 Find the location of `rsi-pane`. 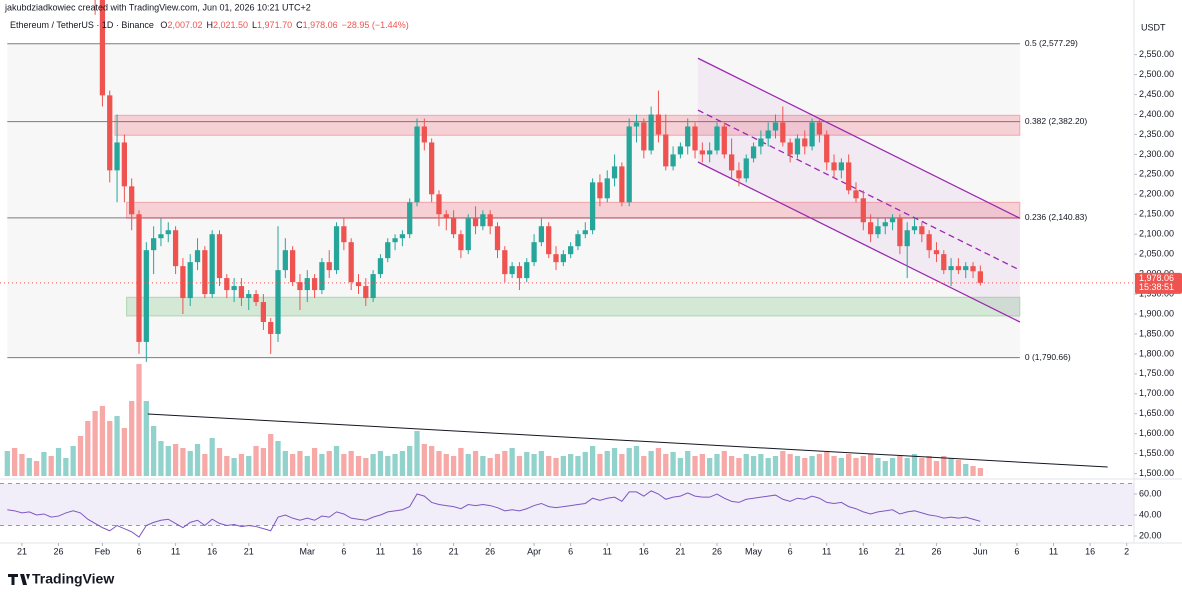

rsi-pane is located at coordinates (567, 510).